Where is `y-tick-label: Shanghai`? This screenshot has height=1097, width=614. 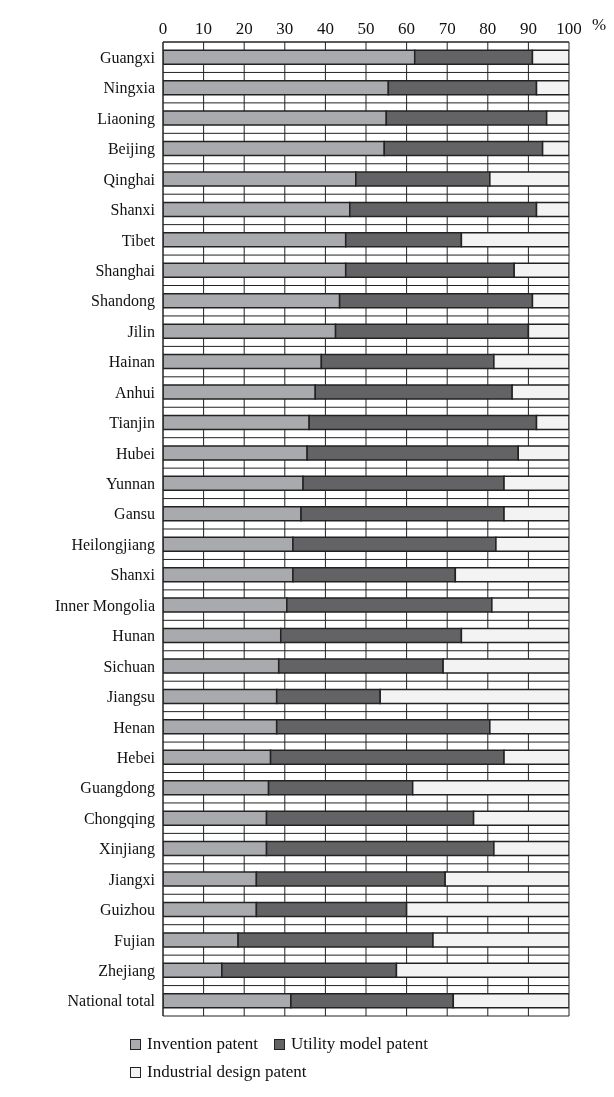 y-tick-label: Shanghai is located at coordinates (125, 270).